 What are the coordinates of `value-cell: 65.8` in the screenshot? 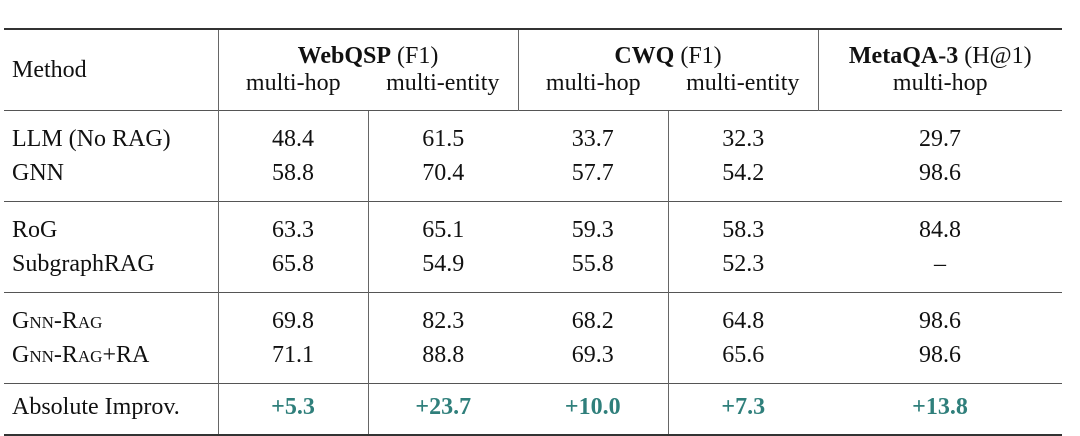 It's located at (292, 270).